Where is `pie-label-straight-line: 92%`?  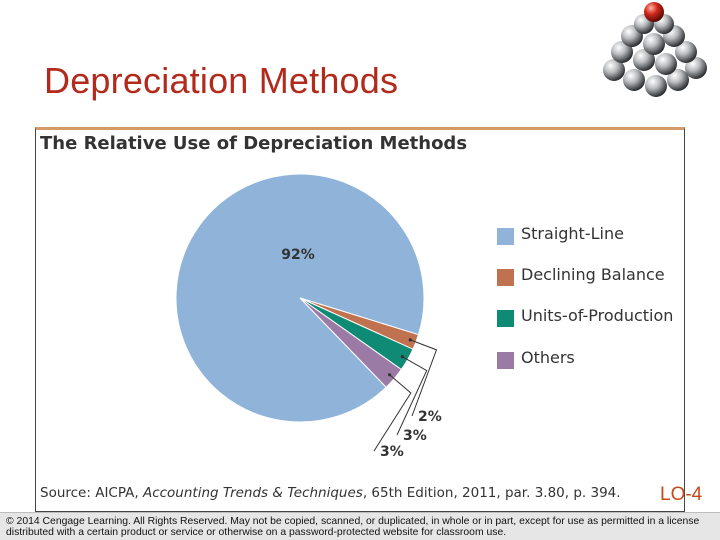 pie-label-straight-line: 92% is located at coordinates (298, 255).